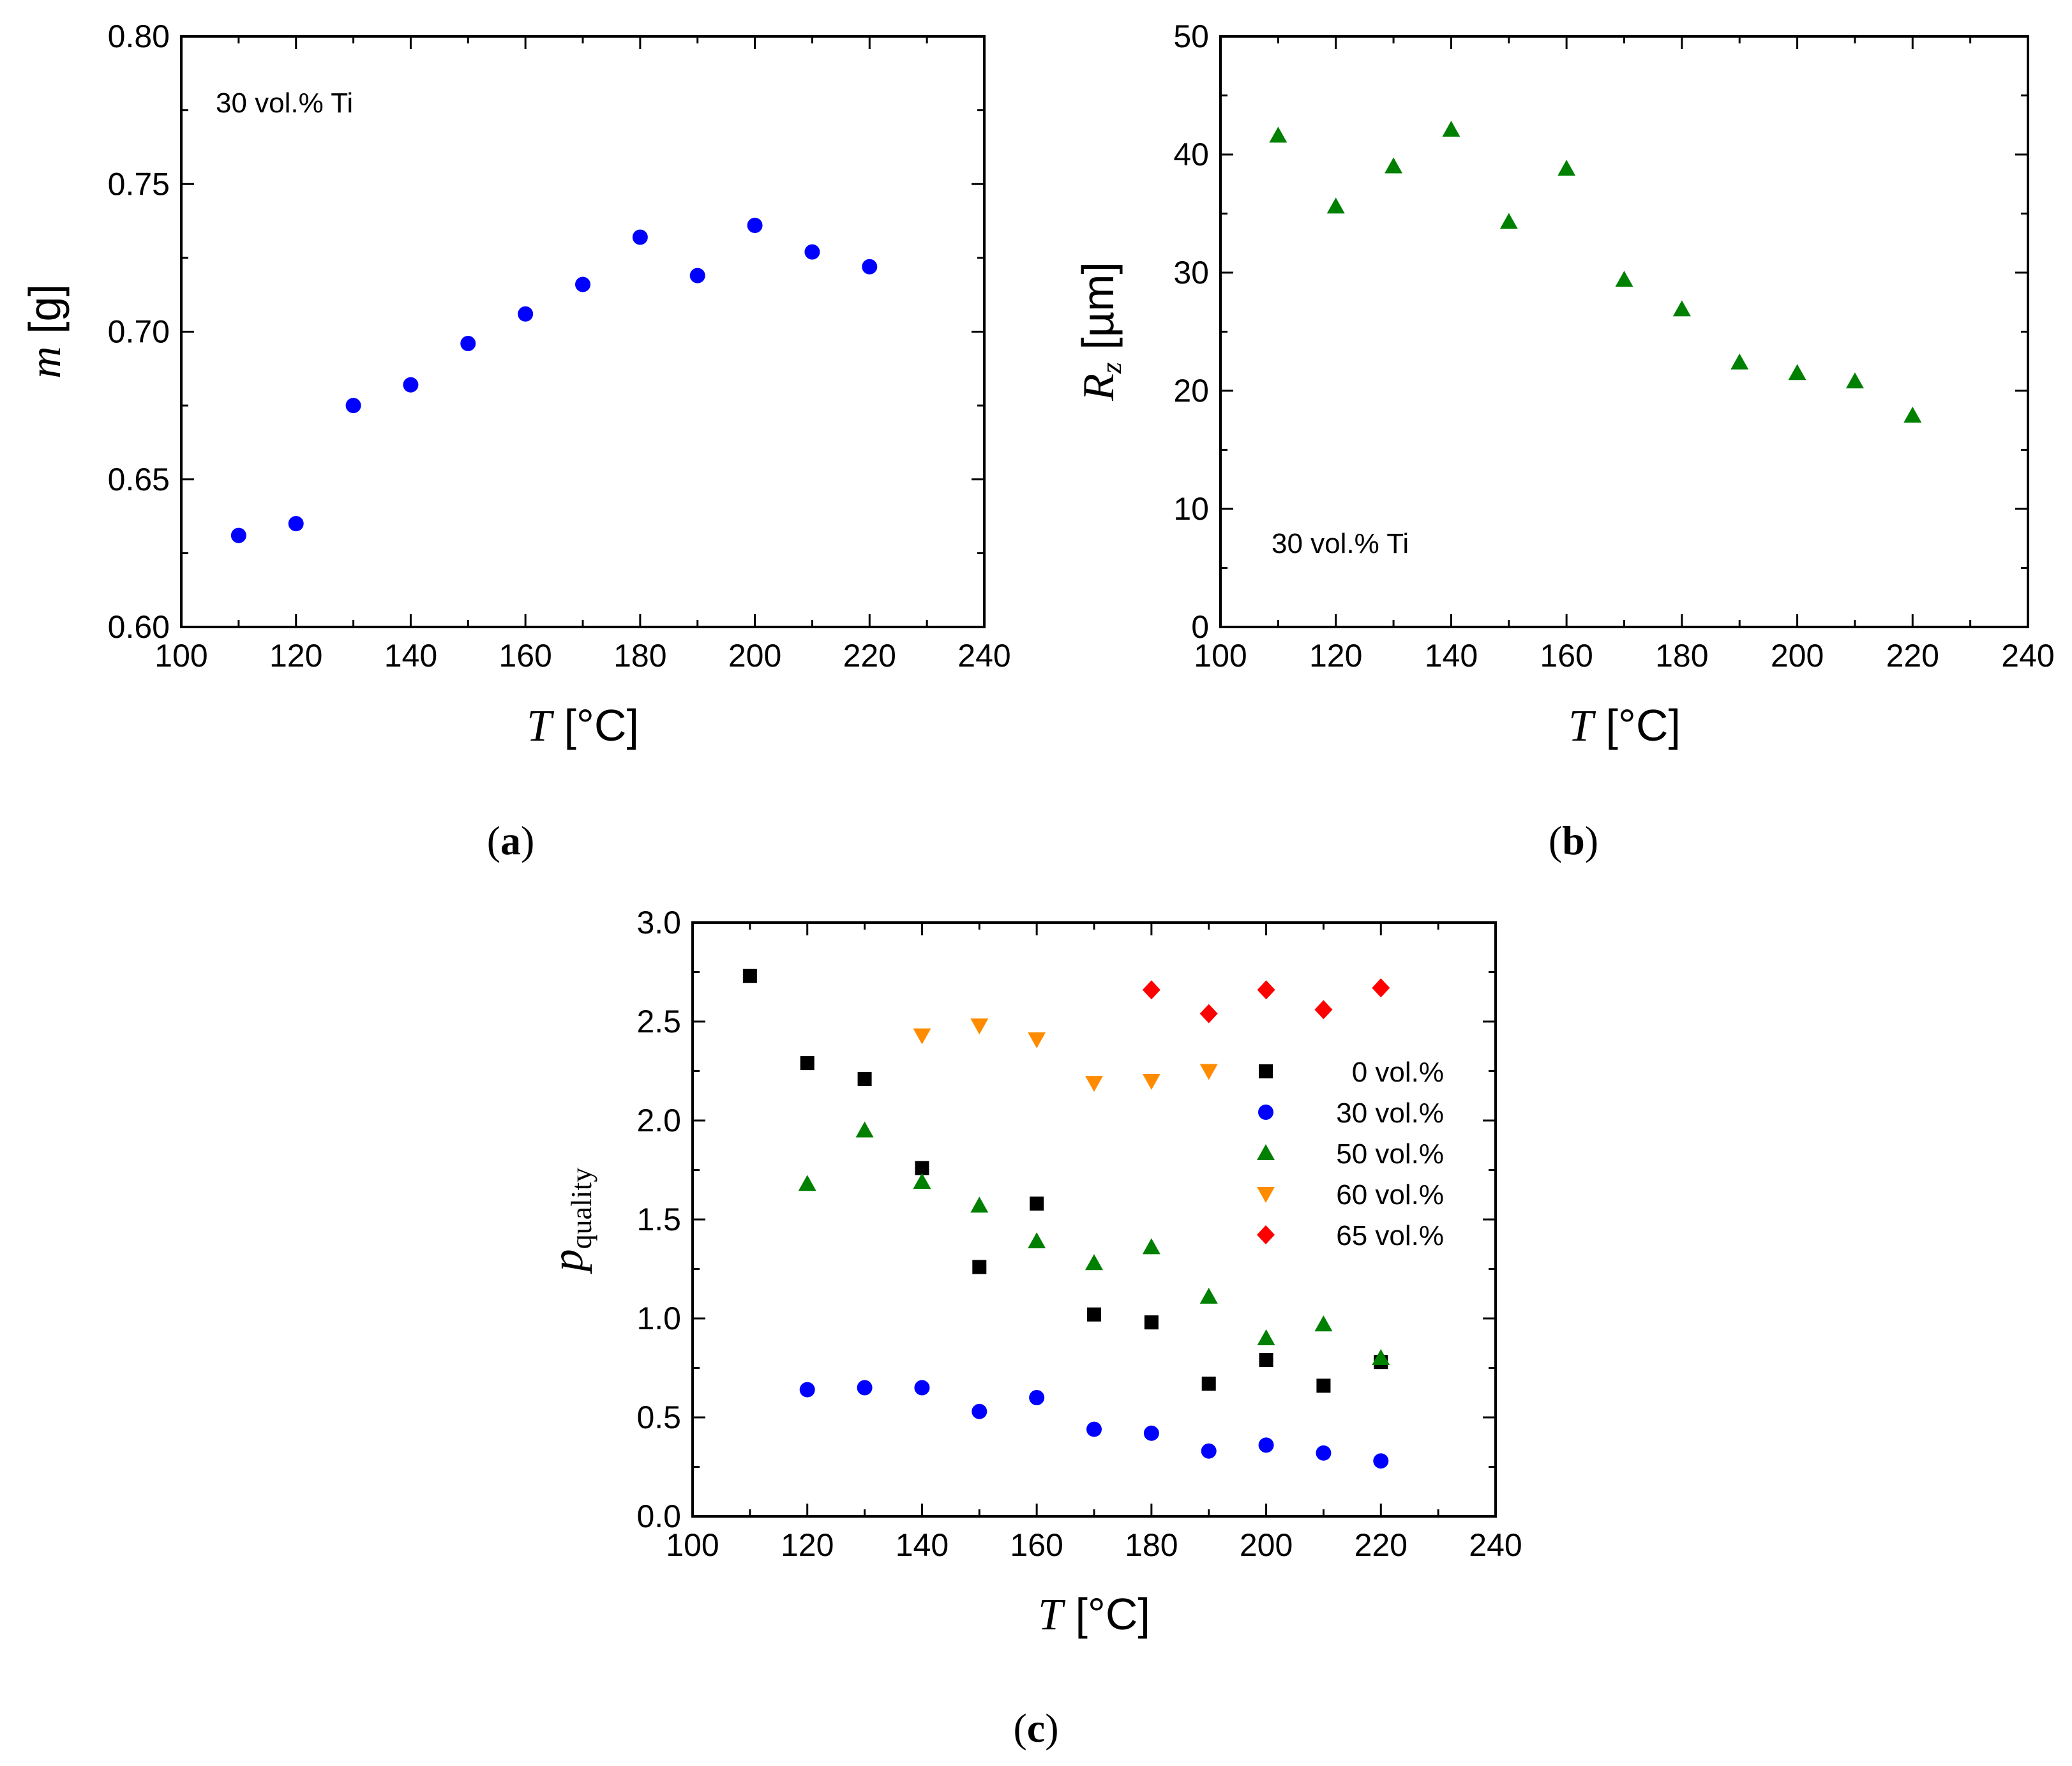 Image resolution: width=2072 pixels, height=1766 pixels. What do you see at coordinates (1390, 1113) in the screenshot?
I see `legend-label: 30 vol.%` at bounding box center [1390, 1113].